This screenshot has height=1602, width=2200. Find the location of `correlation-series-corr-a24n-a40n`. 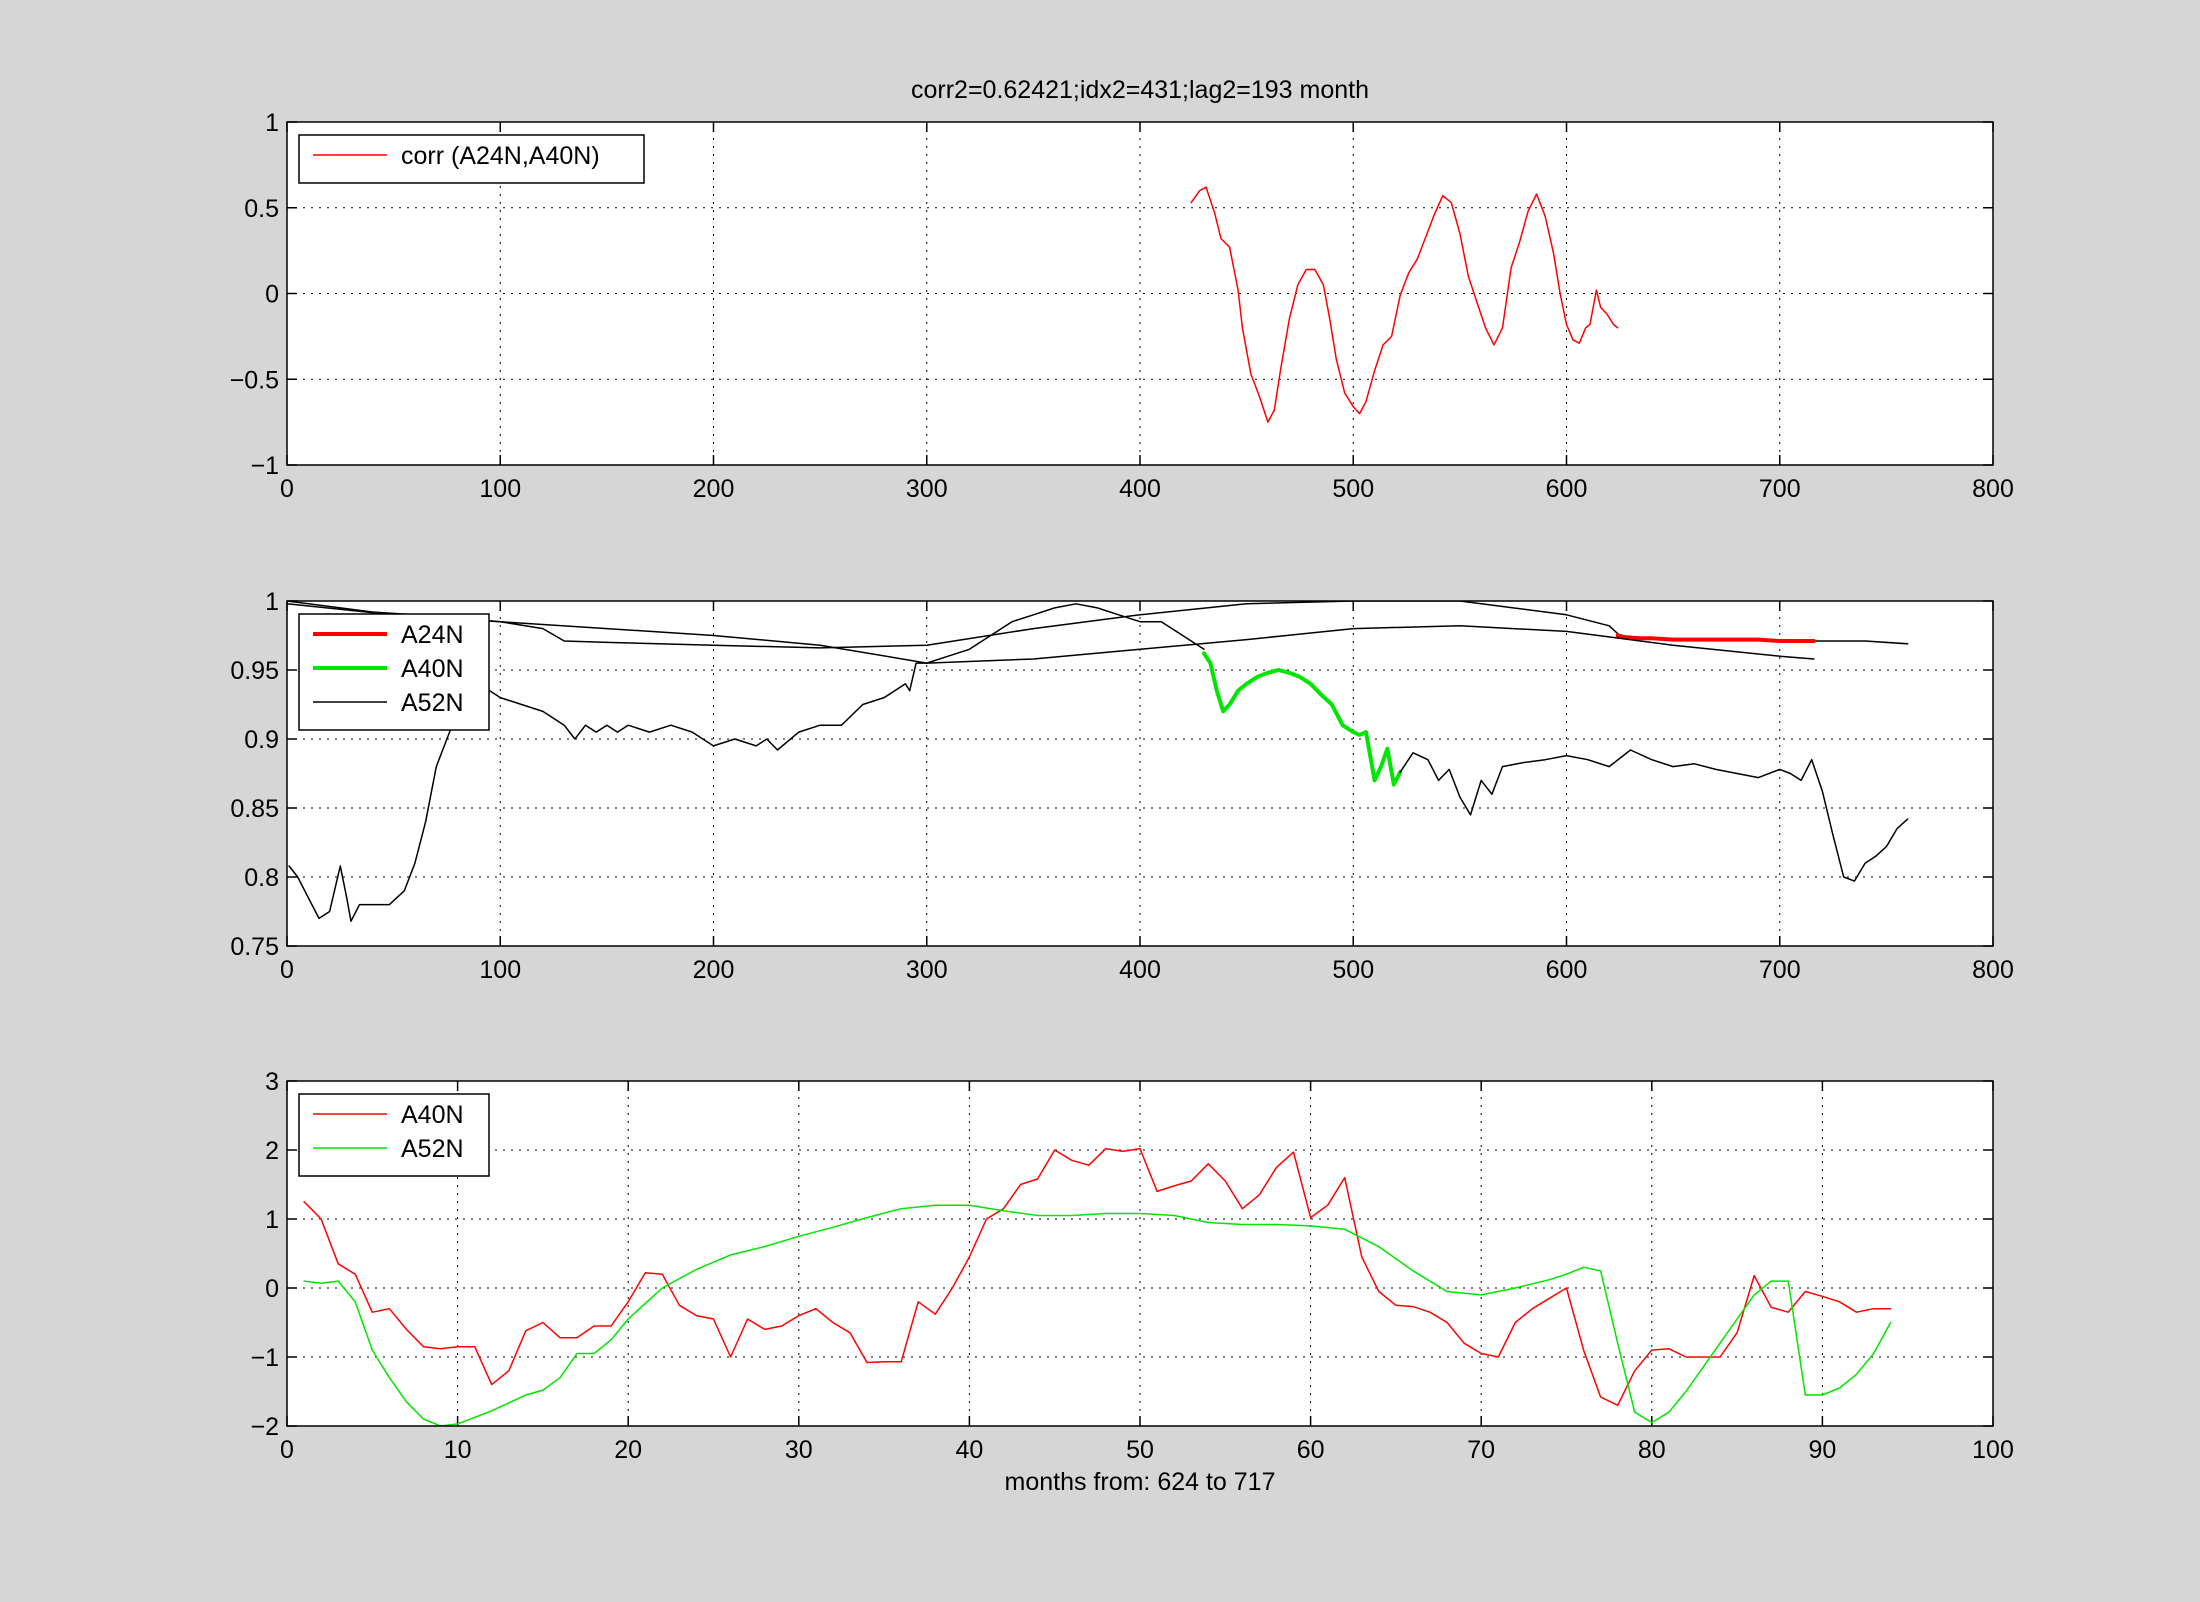

correlation-series-corr-a24n-a40n is located at coordinates (1404, 304).